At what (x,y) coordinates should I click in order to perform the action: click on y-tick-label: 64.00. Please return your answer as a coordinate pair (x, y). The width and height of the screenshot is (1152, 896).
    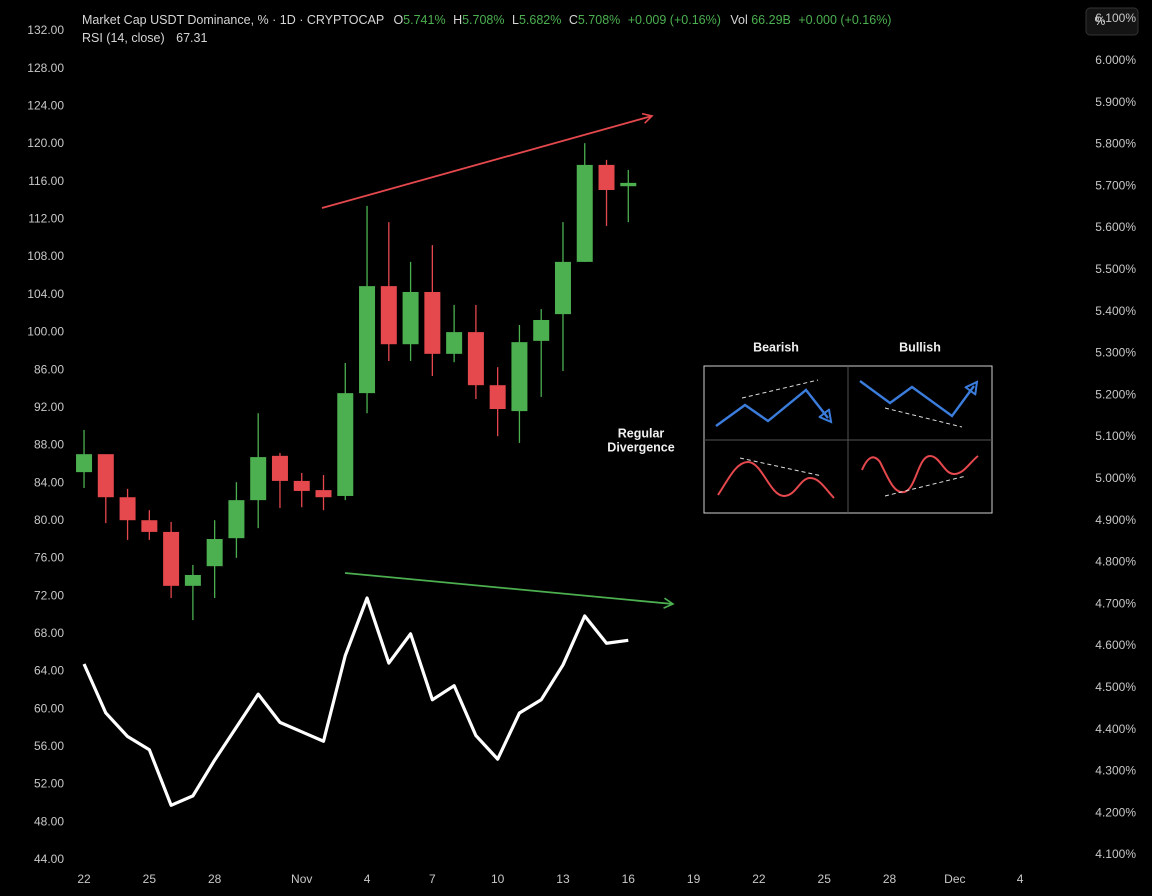
    Looking at the image, I should click on (49, 671).